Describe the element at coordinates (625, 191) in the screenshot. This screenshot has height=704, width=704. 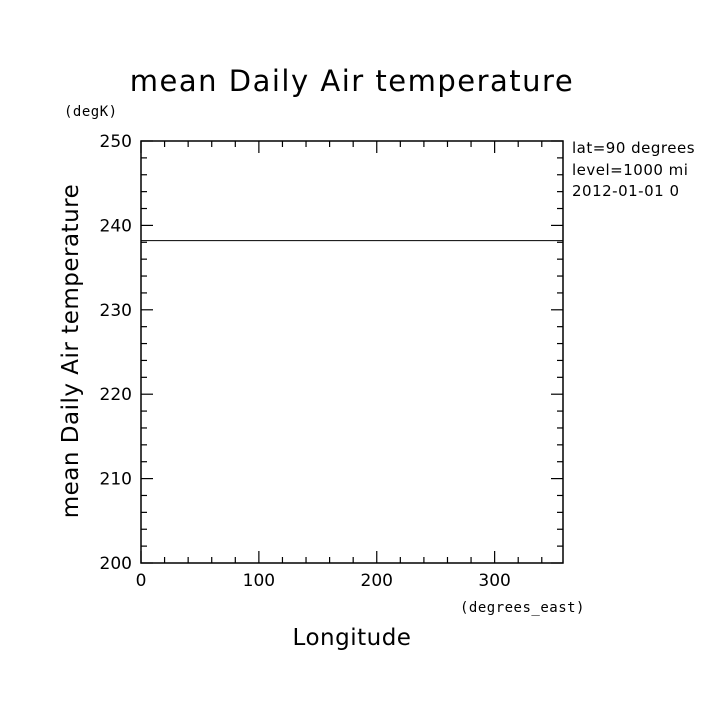
I see `annotation-line: 2012-01-01 0` at that location.